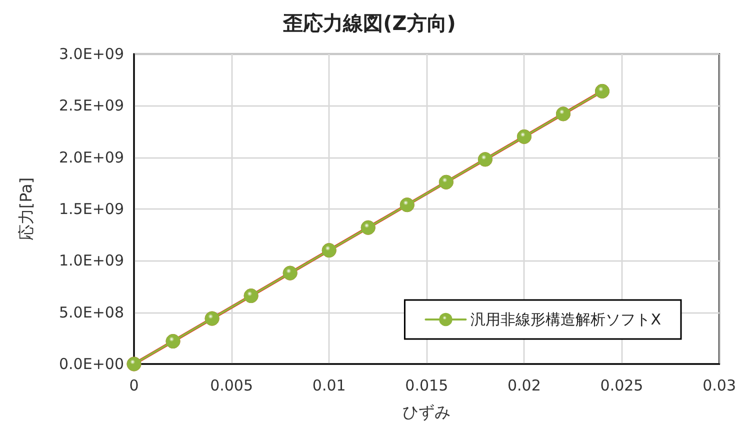 The height and width of the screenshot is (434, 739). What do you see at coordinates (232, 385) in the screenshot?
I see `x-tick-label: 0.005` at bounding box center [232, 385].